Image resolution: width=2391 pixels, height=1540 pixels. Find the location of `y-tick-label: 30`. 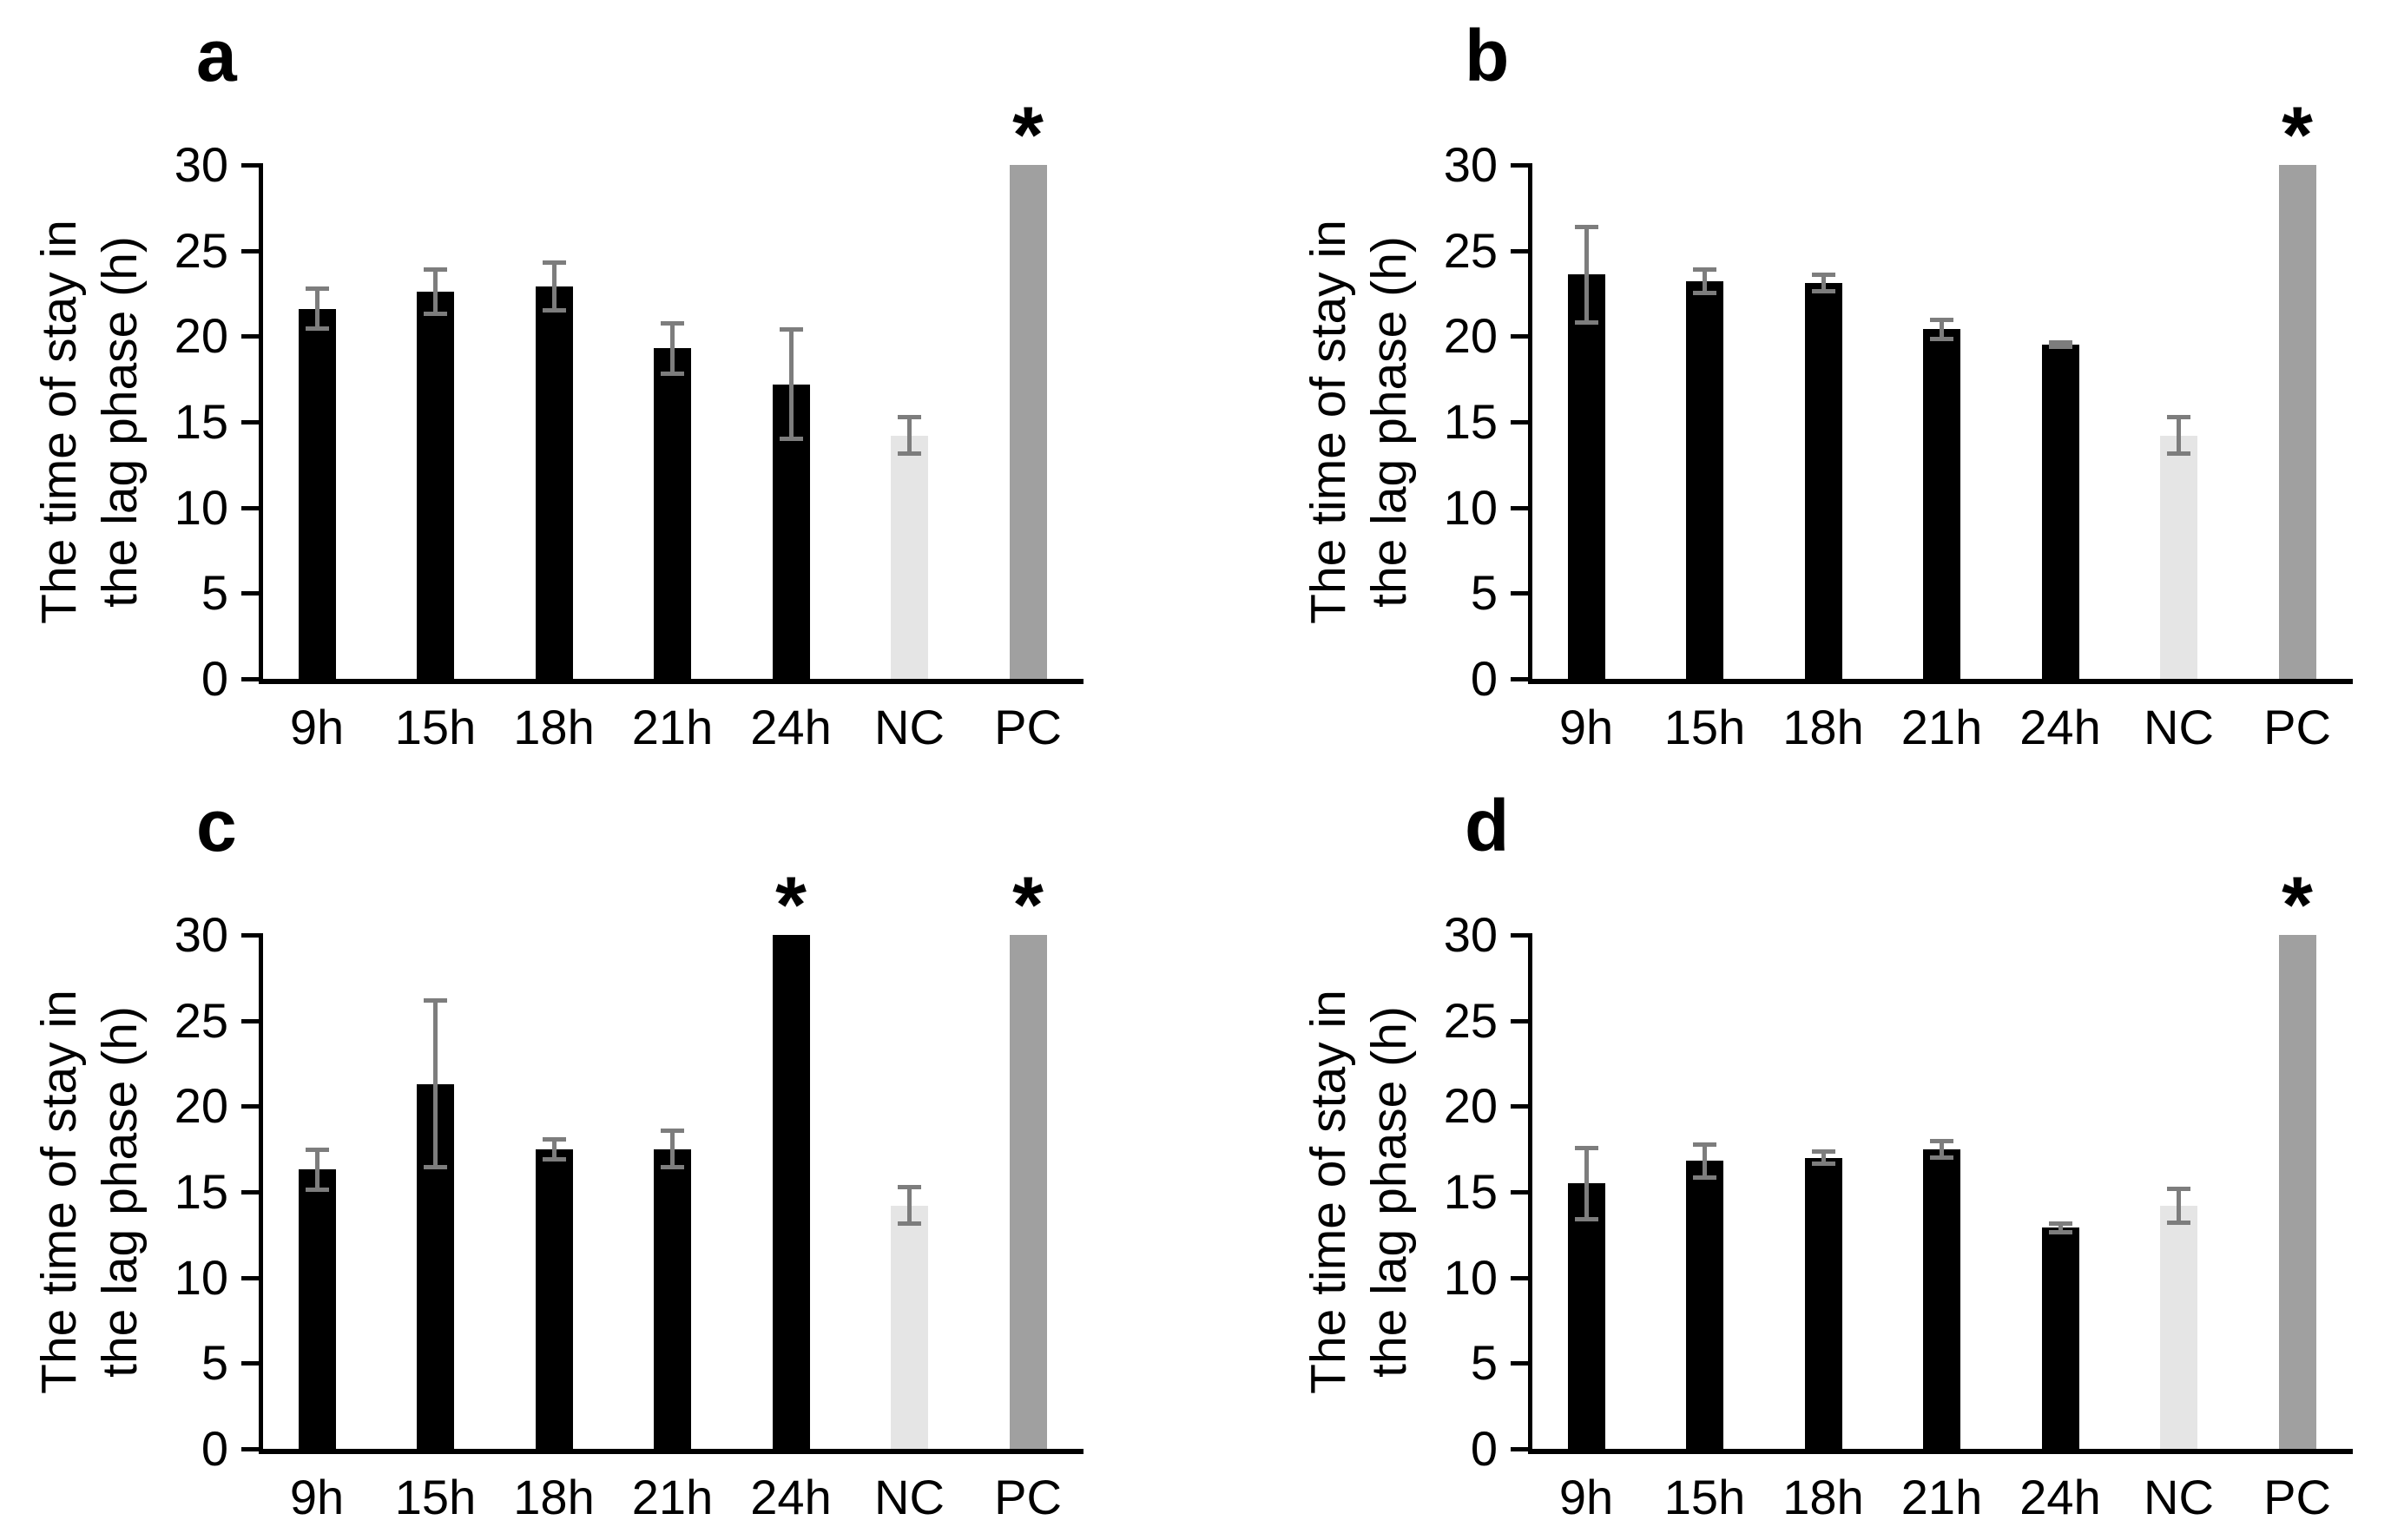

y-tick-label: 30 is located at coordinates (1470, 164).